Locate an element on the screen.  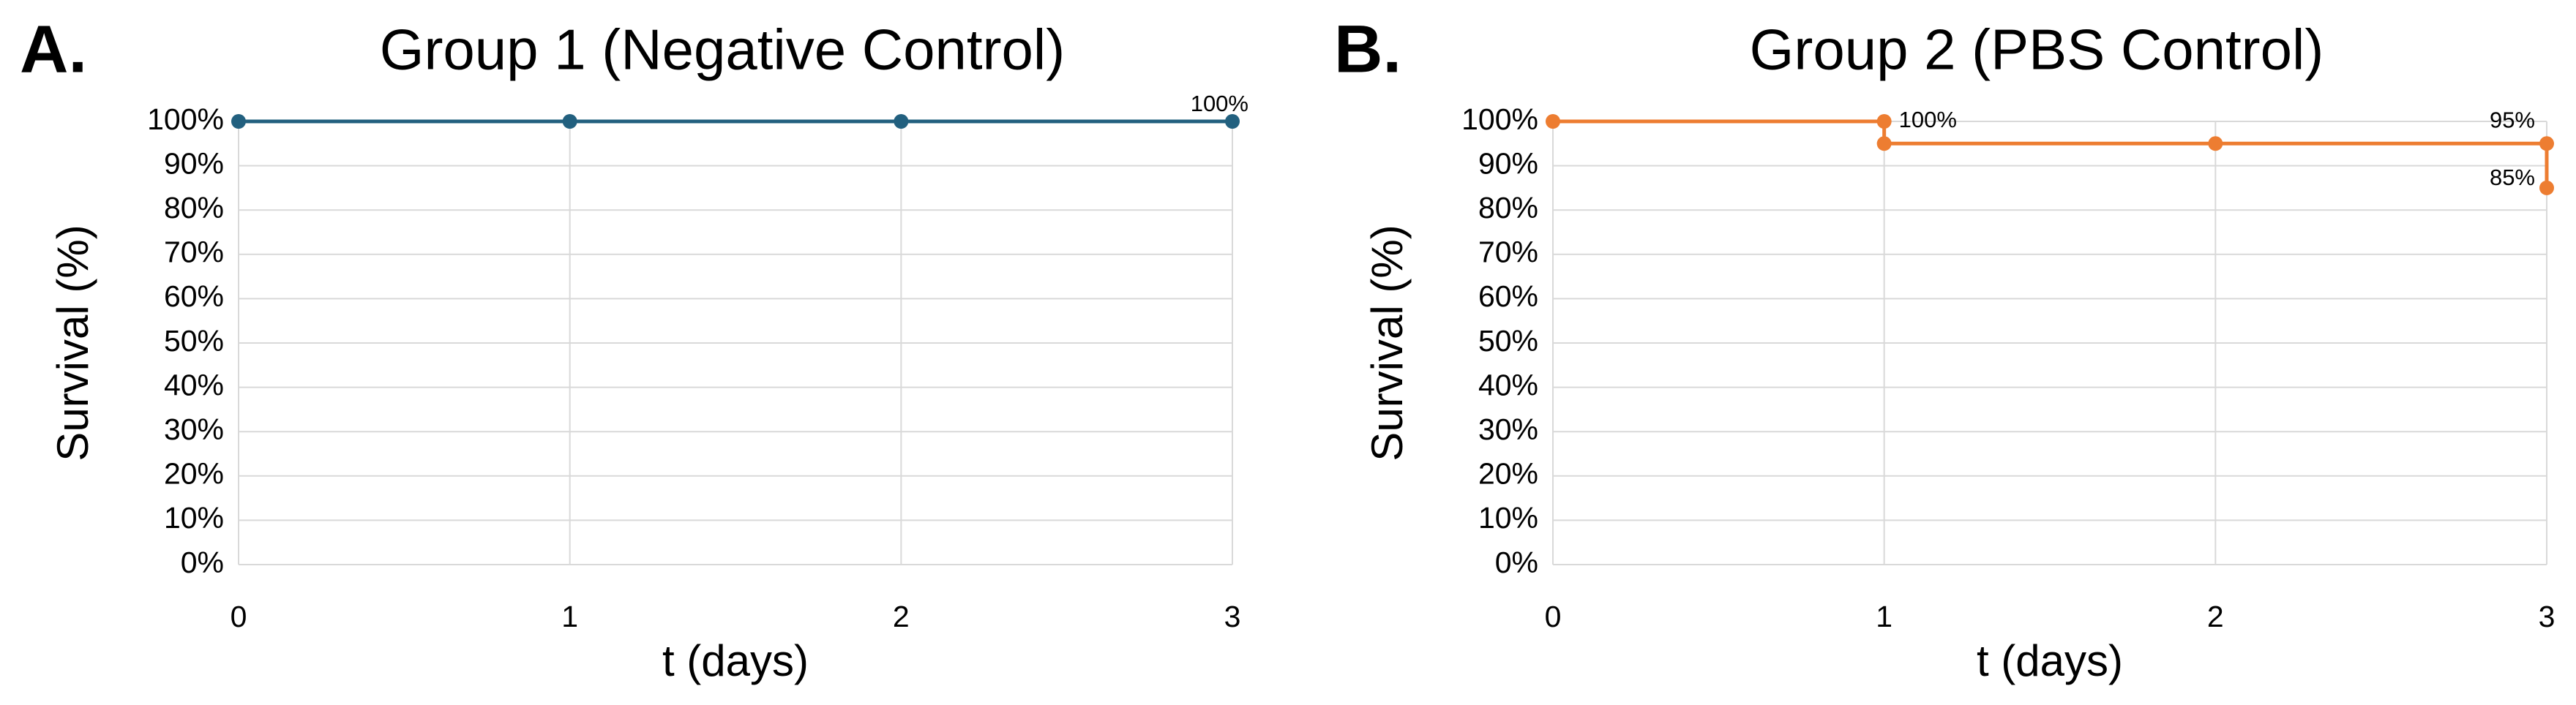
data-label: 95% is located at coordinates (2512, 119).